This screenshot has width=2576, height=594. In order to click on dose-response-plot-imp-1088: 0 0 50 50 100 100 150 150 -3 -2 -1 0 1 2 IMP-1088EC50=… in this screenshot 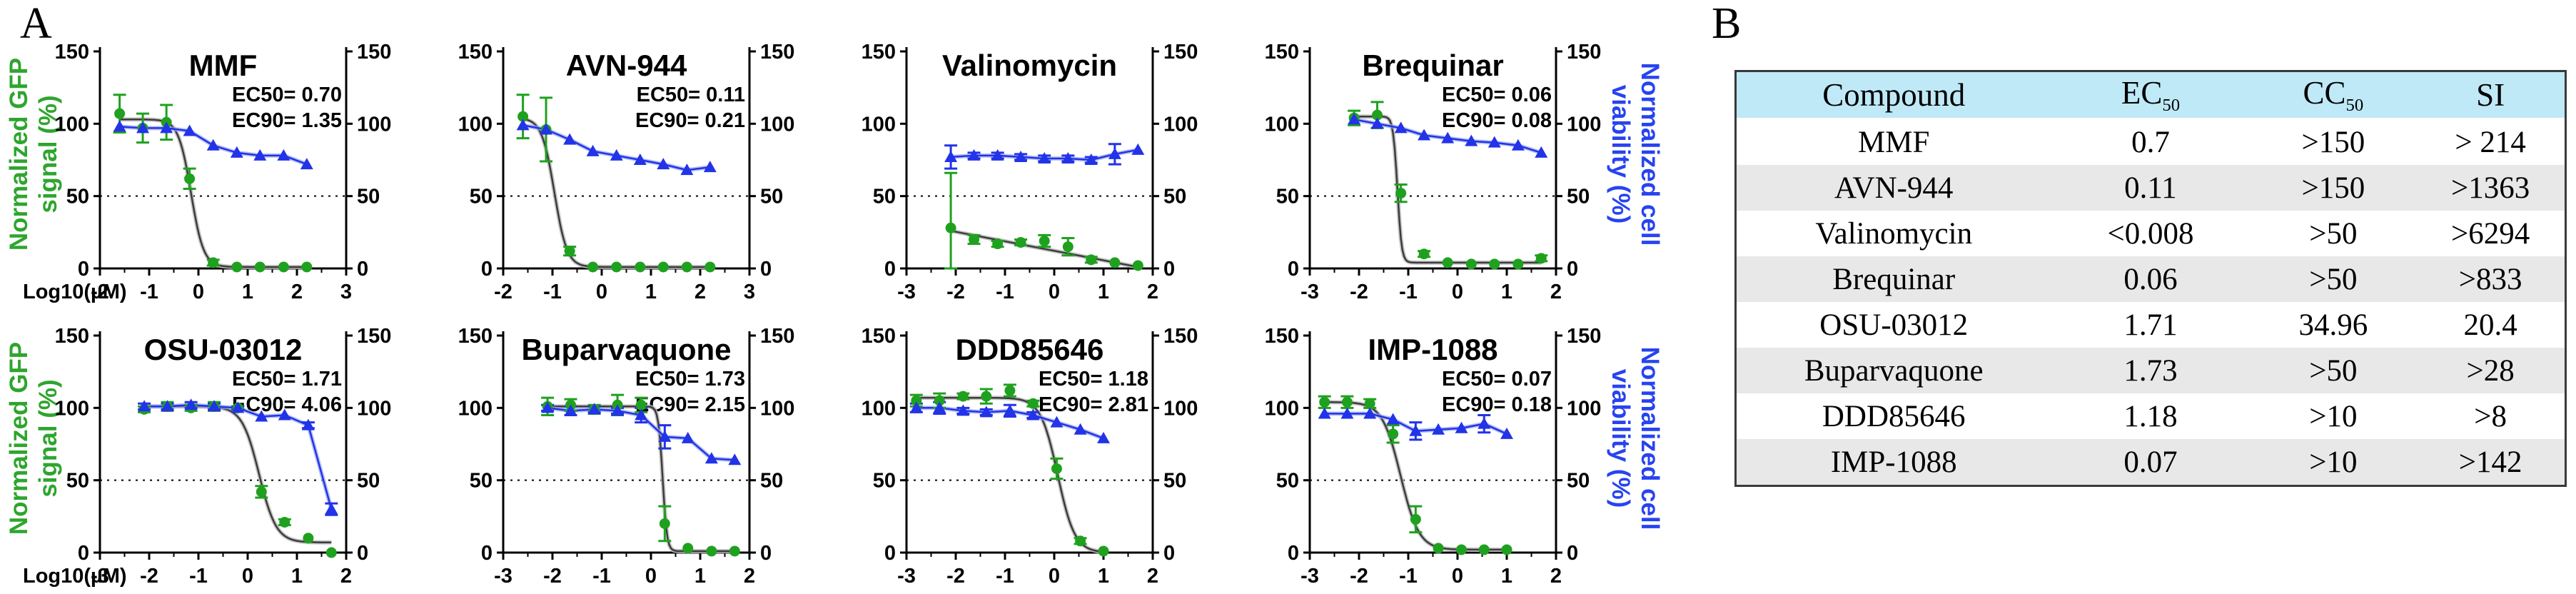, I will do `click(1433, 456)`.